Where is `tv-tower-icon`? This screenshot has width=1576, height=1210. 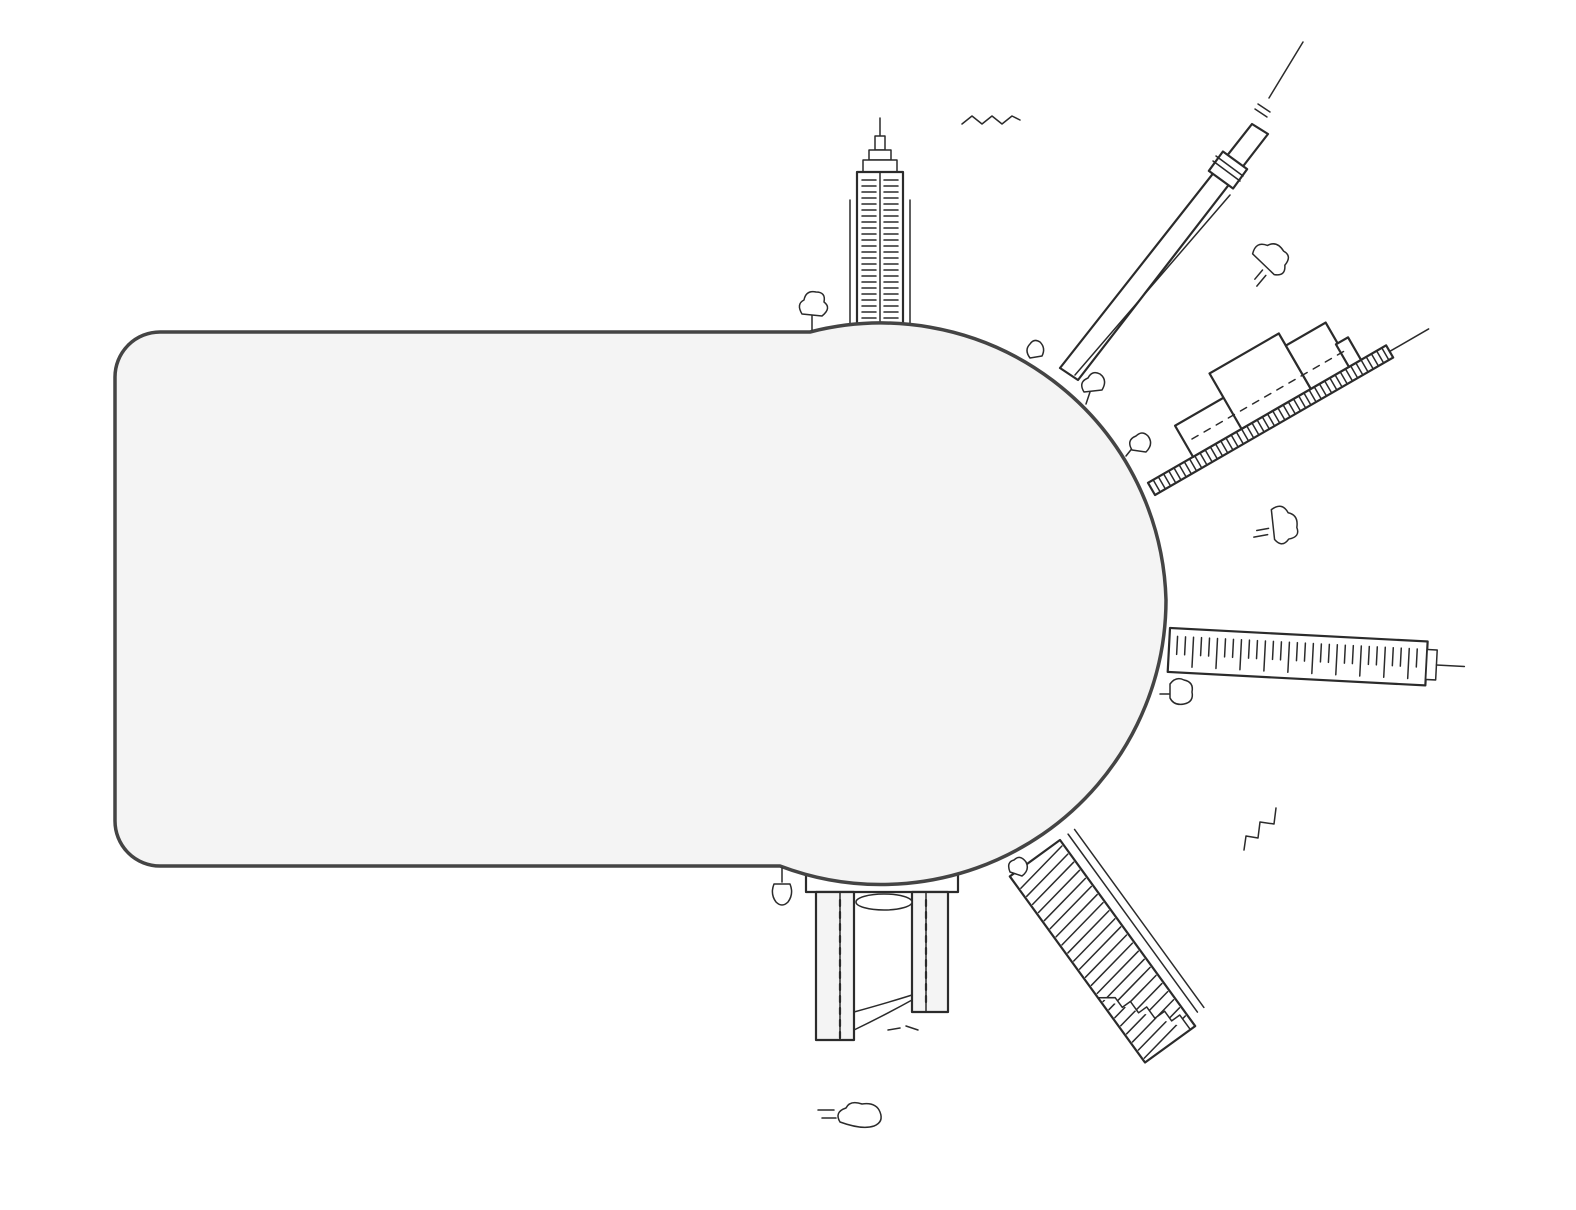
tv-tower-icon is located at coordinates (1181, 211).